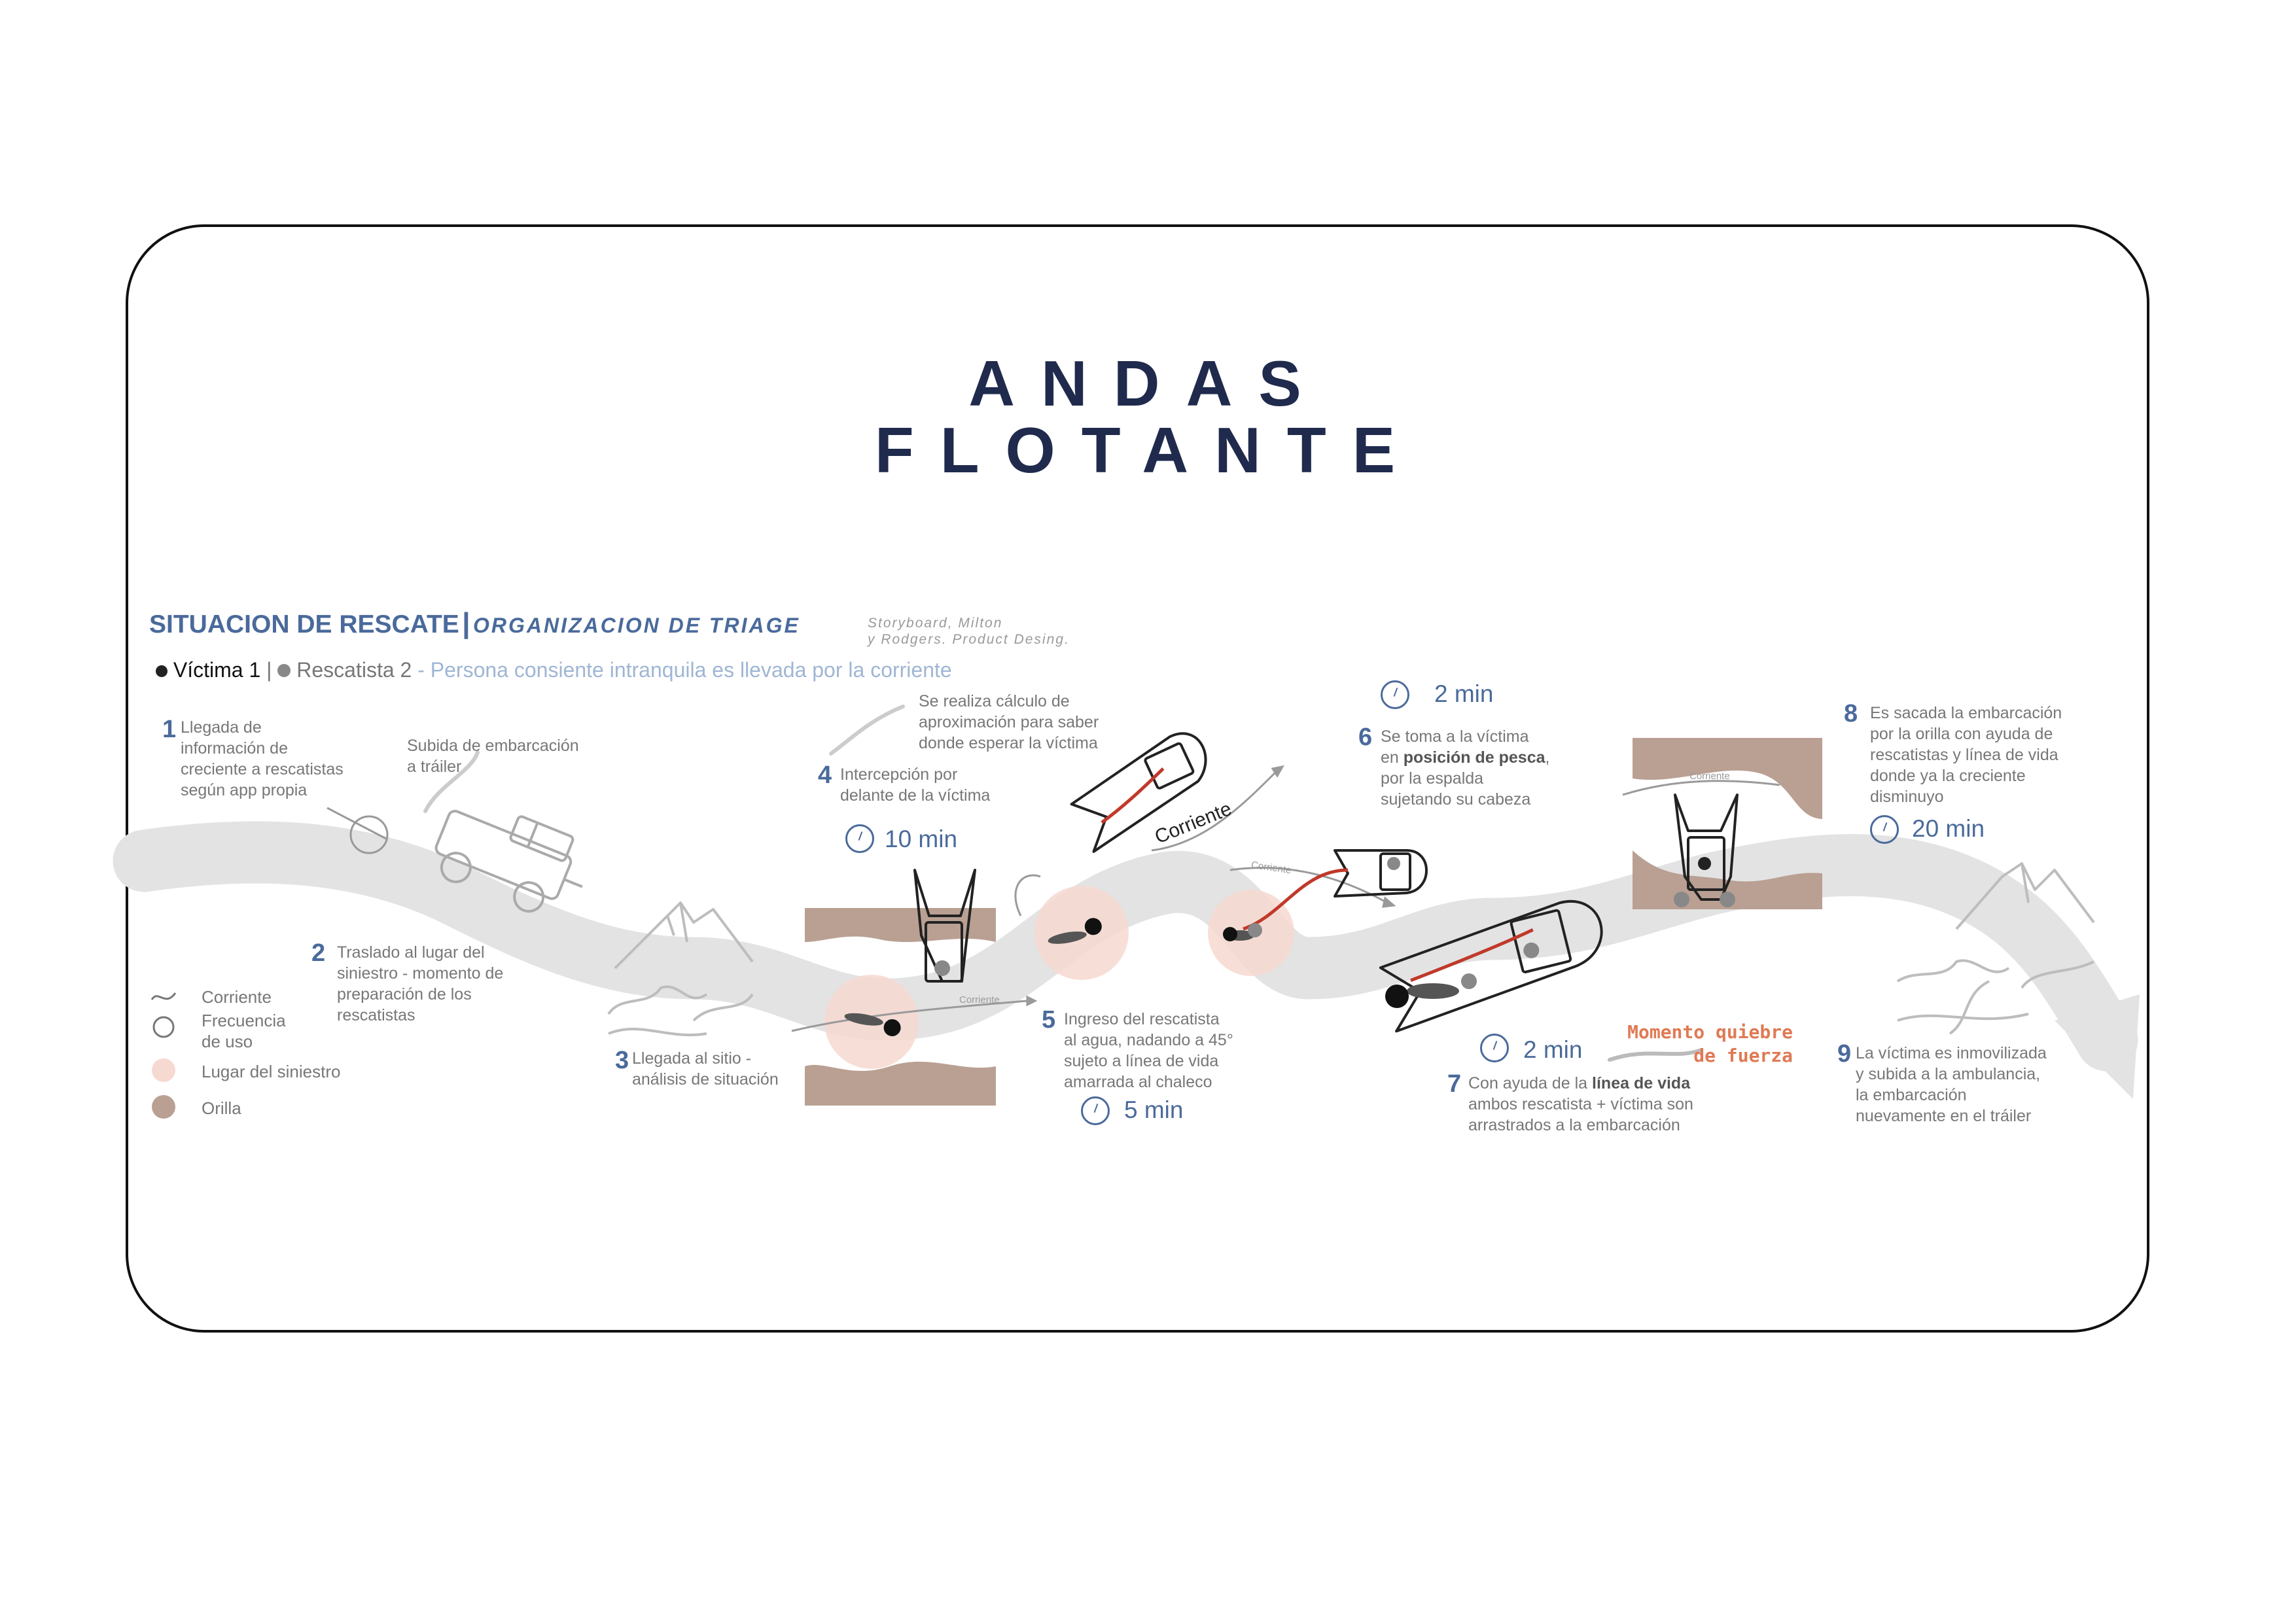 Image resolution: width=2296 pixels, height=1623 pixels. What do you see at coordinates (899, 774) in the screenshot?
I see `step-4-line: Intercepción por` at bounding box center [899, 774].